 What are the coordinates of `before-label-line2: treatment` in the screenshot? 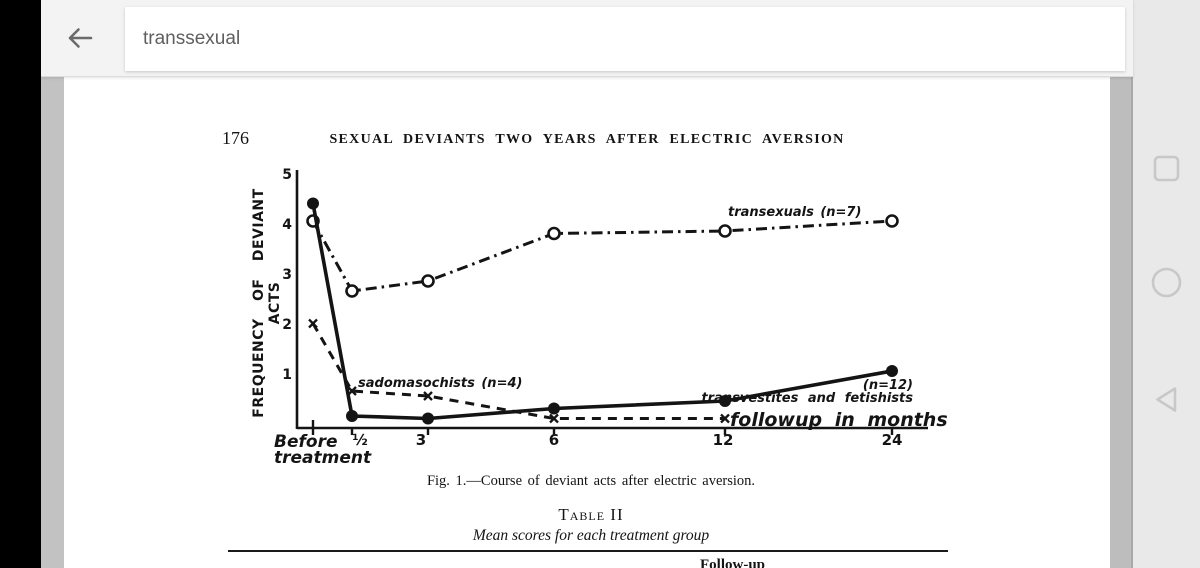 It's located at (323, 458).